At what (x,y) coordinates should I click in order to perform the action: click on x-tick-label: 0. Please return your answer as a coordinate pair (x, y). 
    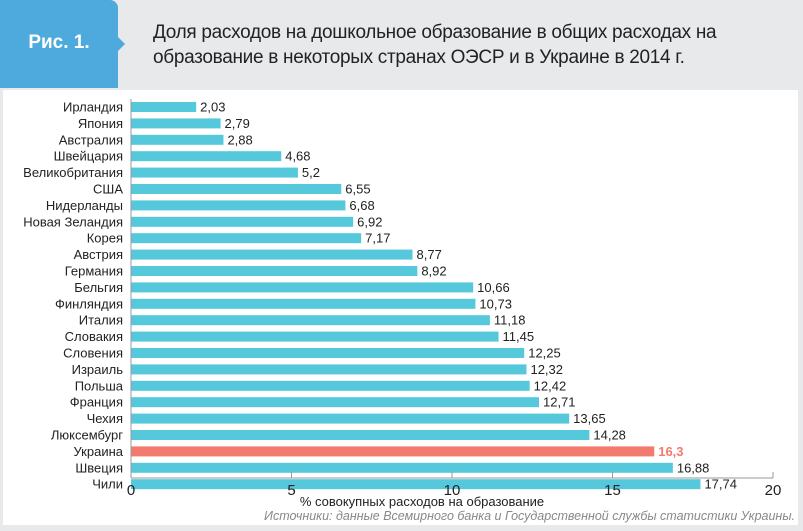
    Looking at the image, I should click on (131, 490).